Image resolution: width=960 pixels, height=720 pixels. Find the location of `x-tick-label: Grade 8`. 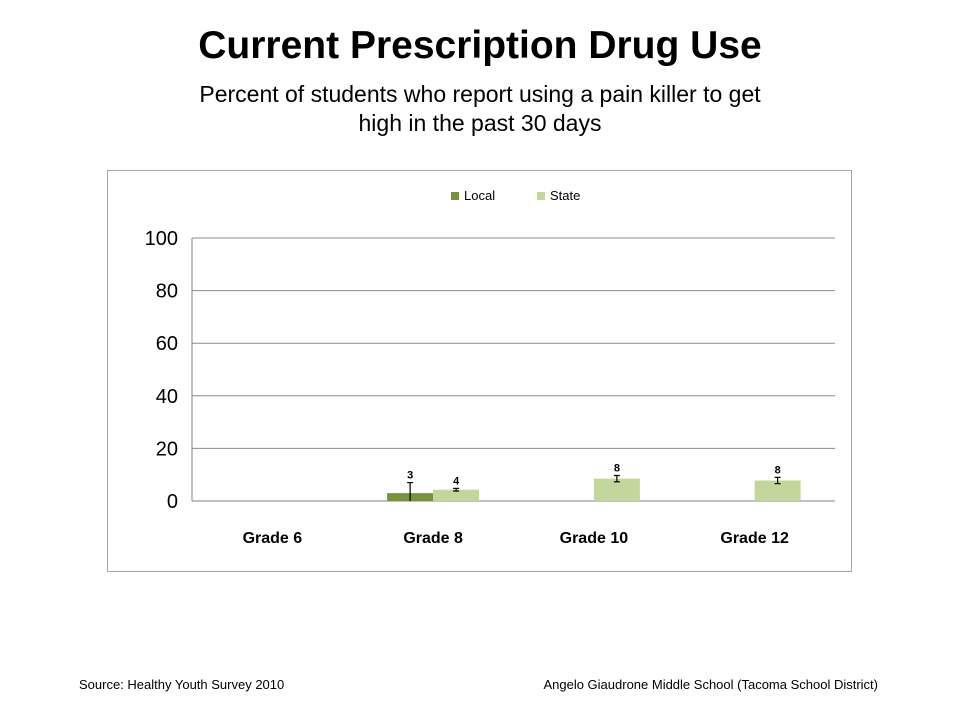

x-tick-label: Grade 8 is located at coordinates (433, 538).